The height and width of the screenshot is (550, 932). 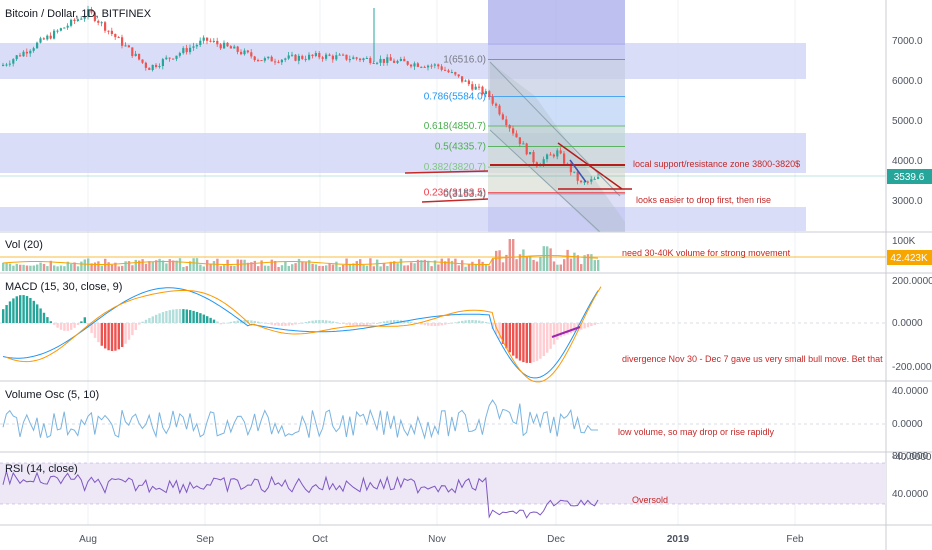 I want to click on price-tick-4: 3000.0, so click(x=907, y=201).